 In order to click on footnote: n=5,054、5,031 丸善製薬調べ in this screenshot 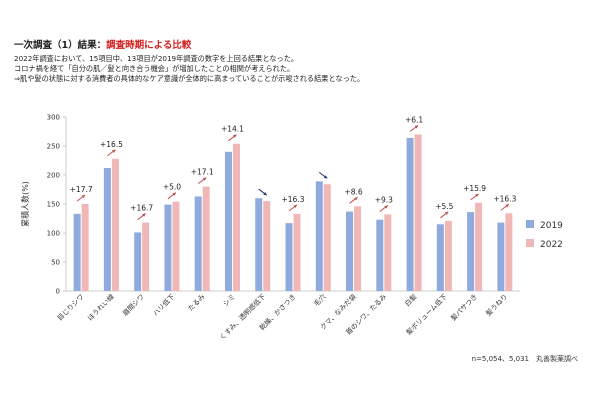, I will do `click(524, 359)`.